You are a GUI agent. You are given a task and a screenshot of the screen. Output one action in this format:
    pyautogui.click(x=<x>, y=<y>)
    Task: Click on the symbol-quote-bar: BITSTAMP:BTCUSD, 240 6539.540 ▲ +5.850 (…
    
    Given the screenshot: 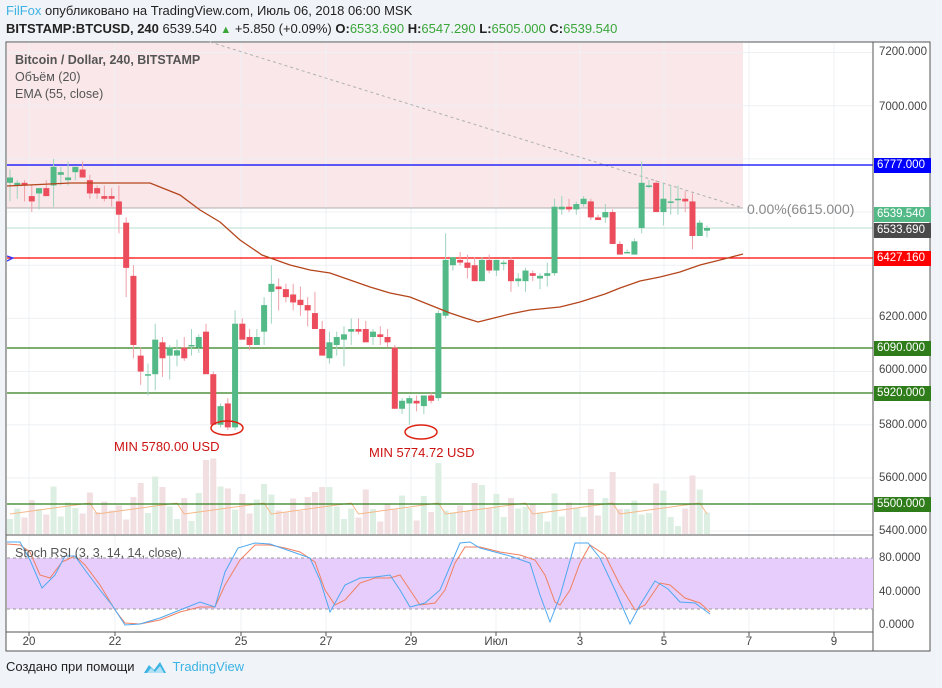 What is the action you would take?
    pyautogui.click(x=311, y=28)
    